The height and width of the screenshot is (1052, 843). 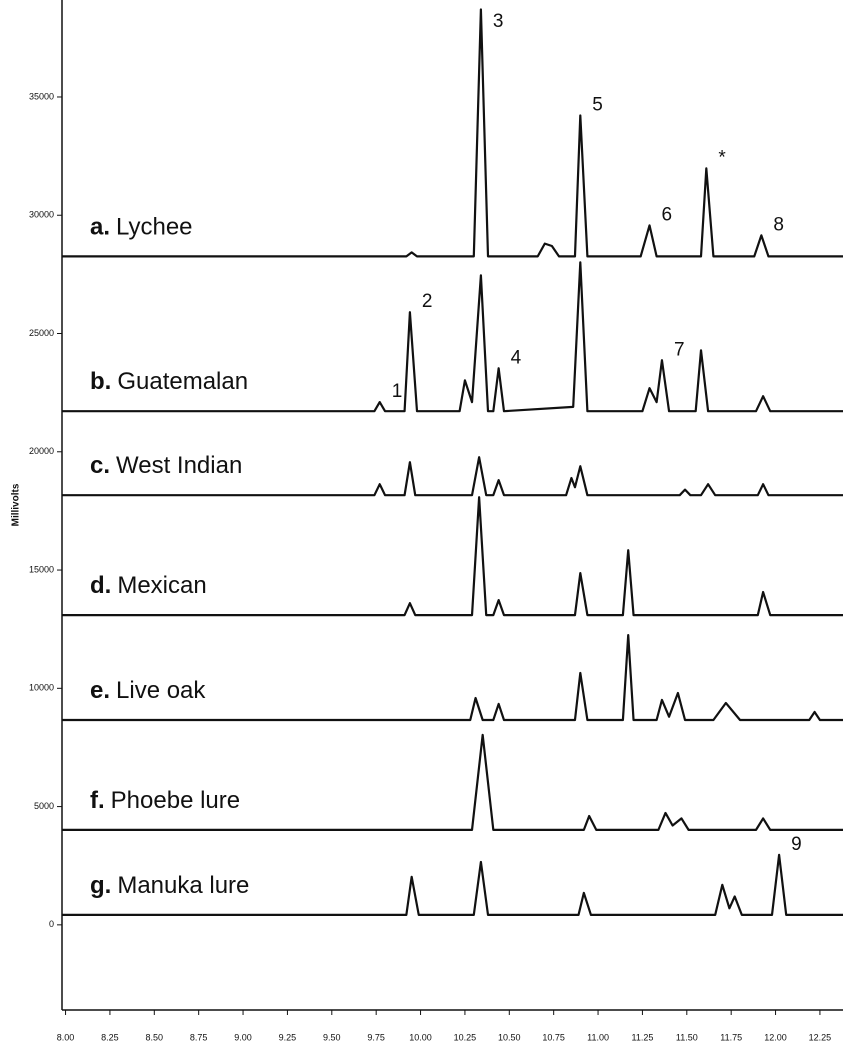 I want to click on series-label: e. Live oak, so click(x=148, y=690).